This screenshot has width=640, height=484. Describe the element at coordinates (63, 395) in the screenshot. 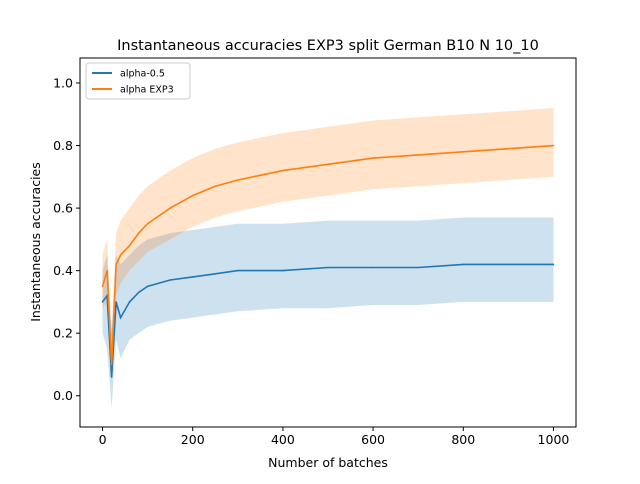

I see `y-tick-label: 0.0` at that location.